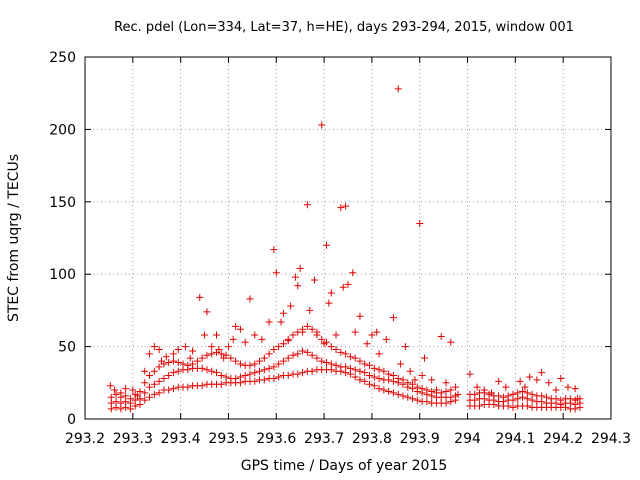 The width and height of the screenshot is (640, 480). I want to click on x-tick-label: 294.3, so click(611, 439).